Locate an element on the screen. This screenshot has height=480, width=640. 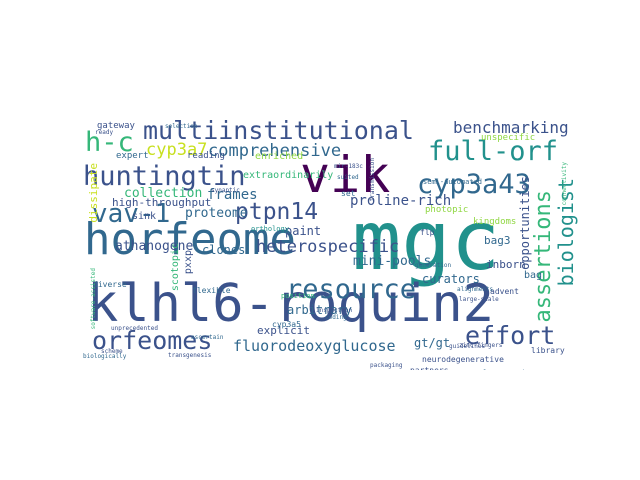
word-opportunities: opportunities is located at coordinates (525, 223).